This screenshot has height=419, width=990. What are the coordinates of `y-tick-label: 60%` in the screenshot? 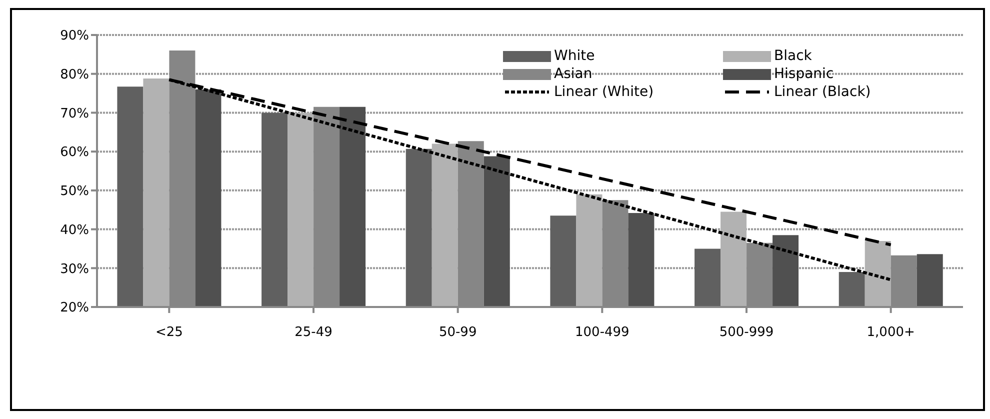 It's located at (74, 152).